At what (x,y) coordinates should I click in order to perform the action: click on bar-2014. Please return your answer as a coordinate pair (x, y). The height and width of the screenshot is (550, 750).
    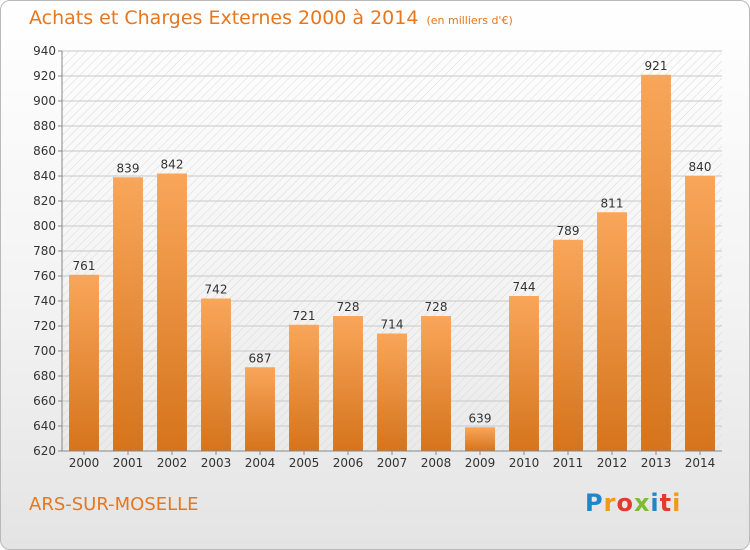
    Looking at the image, I should click on (700, 313).